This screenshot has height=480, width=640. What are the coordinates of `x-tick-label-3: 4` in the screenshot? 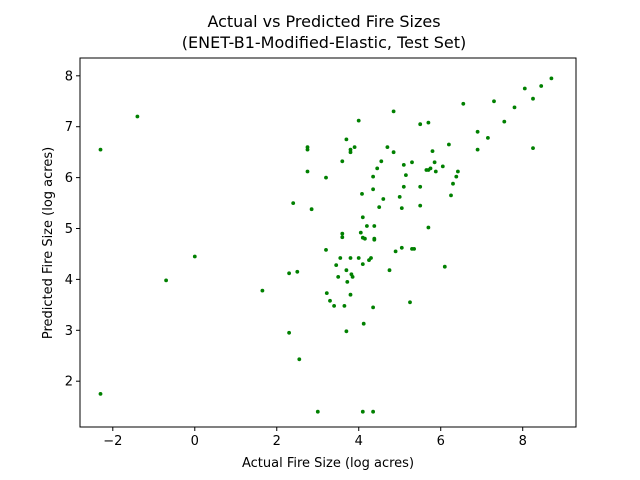 It's located at (359, 441).